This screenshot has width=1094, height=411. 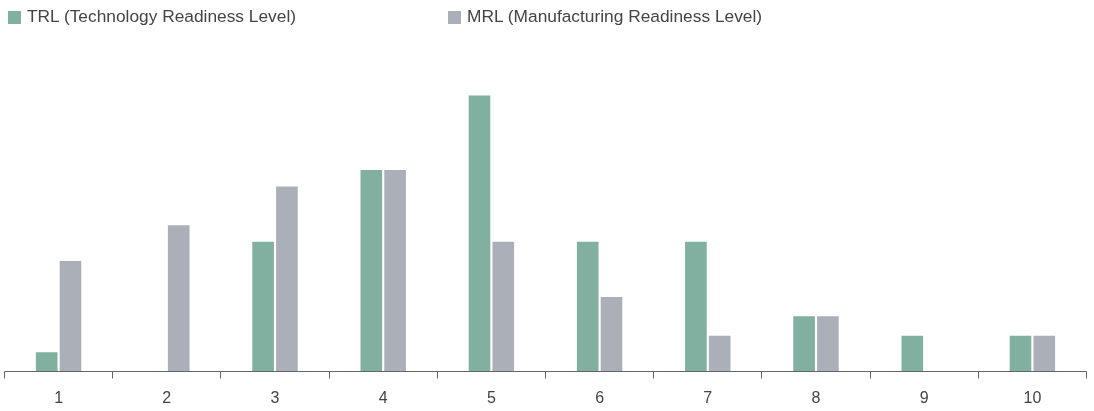 I want to click on x-tick-label: 10, so click(x=1032, y=397).